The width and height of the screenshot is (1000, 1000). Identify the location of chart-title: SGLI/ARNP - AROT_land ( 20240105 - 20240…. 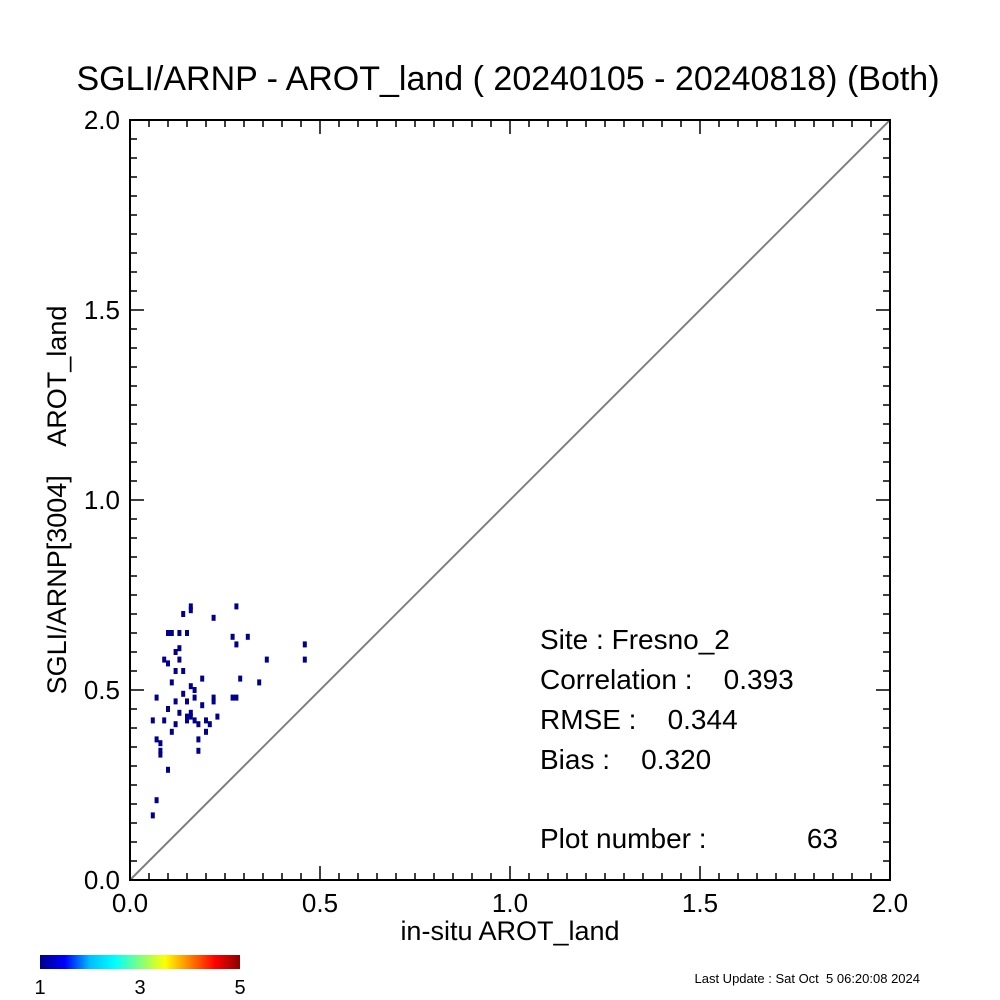
(507, 79).